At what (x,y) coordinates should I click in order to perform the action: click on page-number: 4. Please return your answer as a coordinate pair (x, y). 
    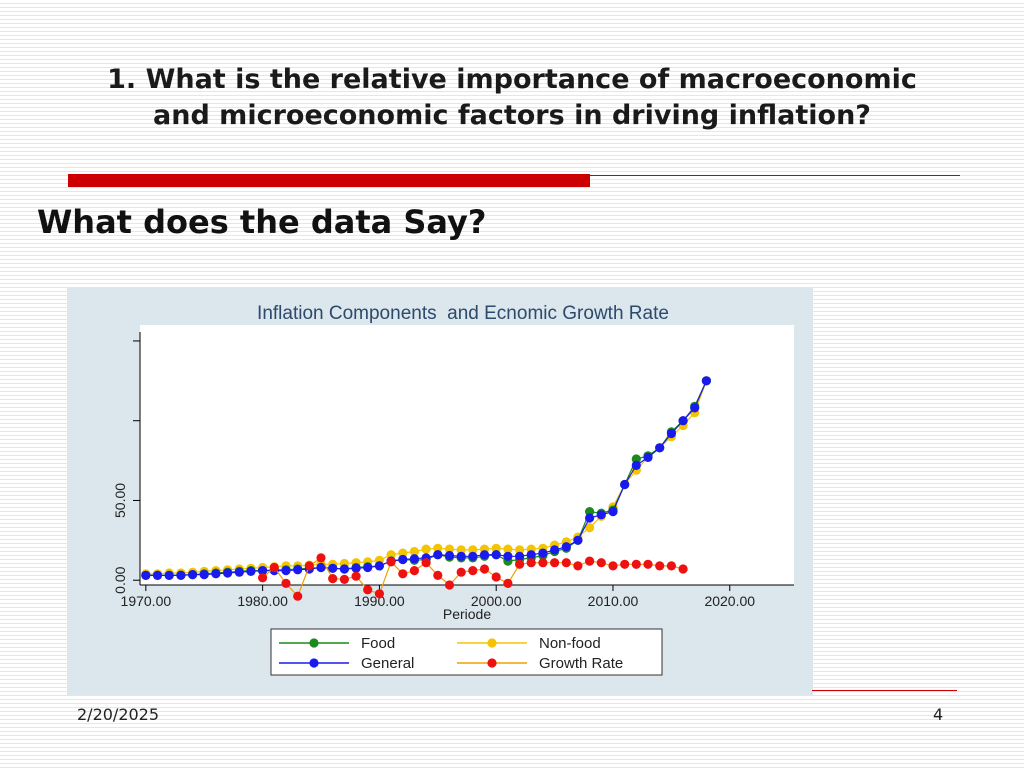
    Looking at the image, I should click on (938, 714).